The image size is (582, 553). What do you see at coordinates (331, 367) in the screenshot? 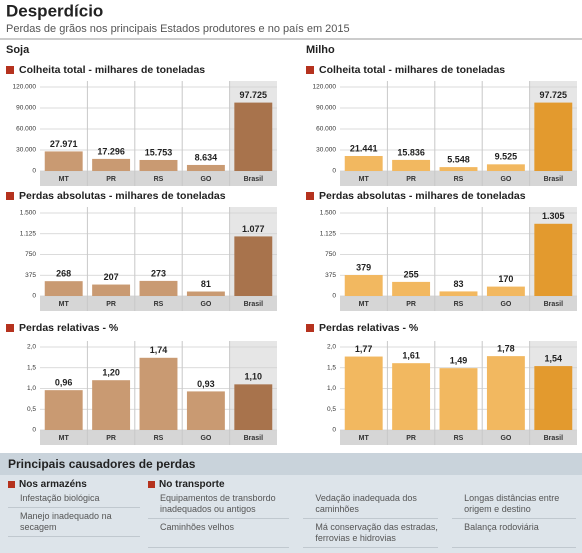
I see `y-tick-label: 1,5` at bounding box center [331, 367].